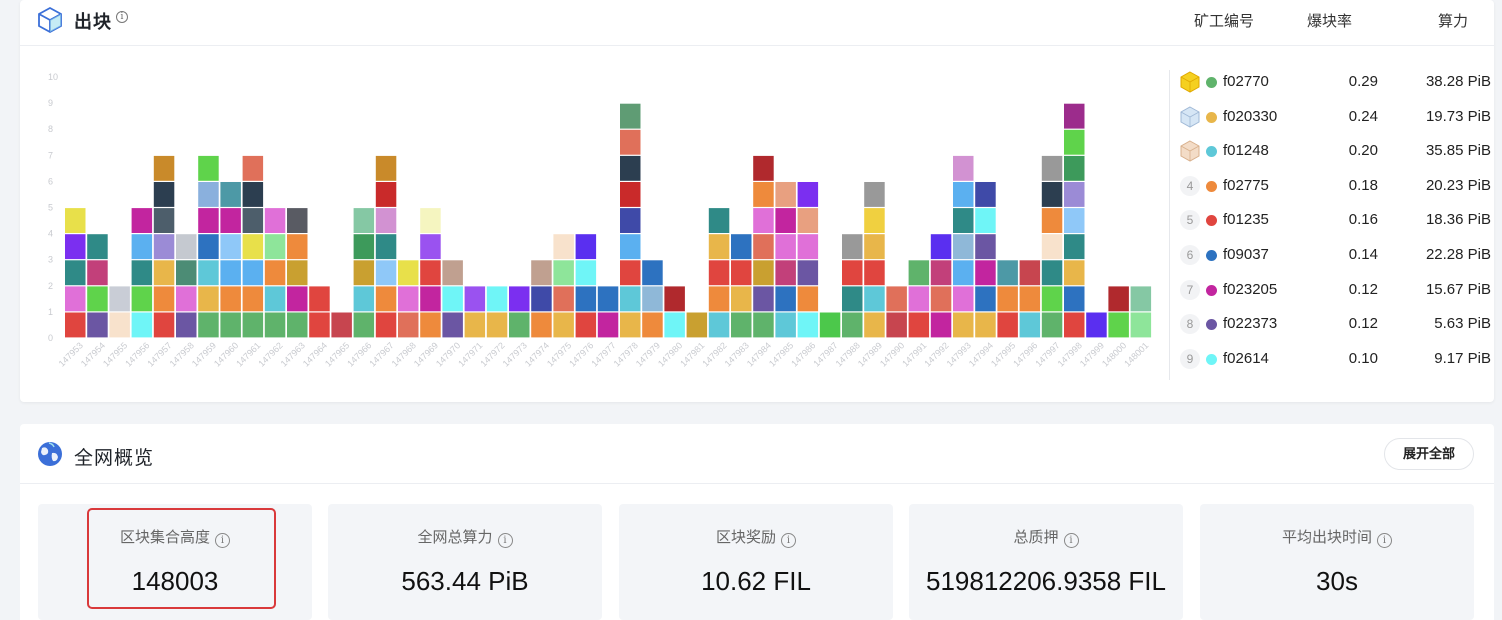  Describe the element at coordinates (1246, 151) in the screenshot. I see `miner-id-link: f01248` at that location.